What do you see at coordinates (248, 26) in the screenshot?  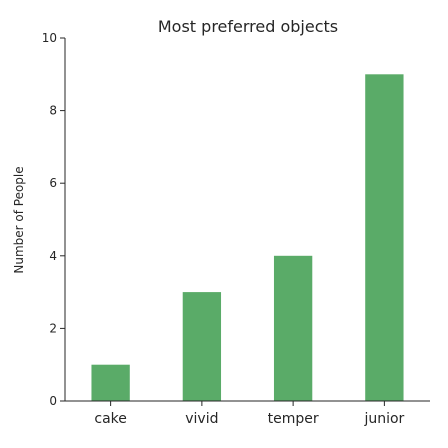 I see `chart-title: Most preferred objects` at bounding box center [248, 26].